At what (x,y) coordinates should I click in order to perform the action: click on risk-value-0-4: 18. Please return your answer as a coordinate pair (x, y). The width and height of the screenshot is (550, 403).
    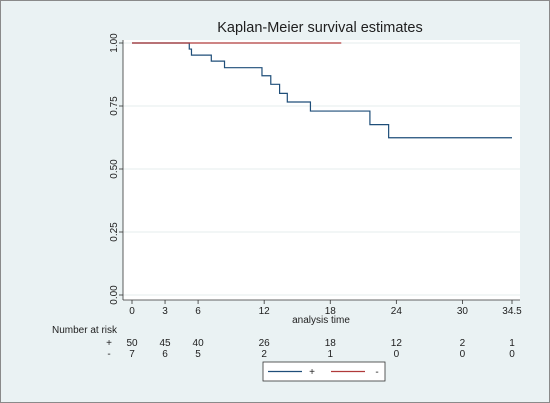
    Looking at the image, I should click on (331, 343).